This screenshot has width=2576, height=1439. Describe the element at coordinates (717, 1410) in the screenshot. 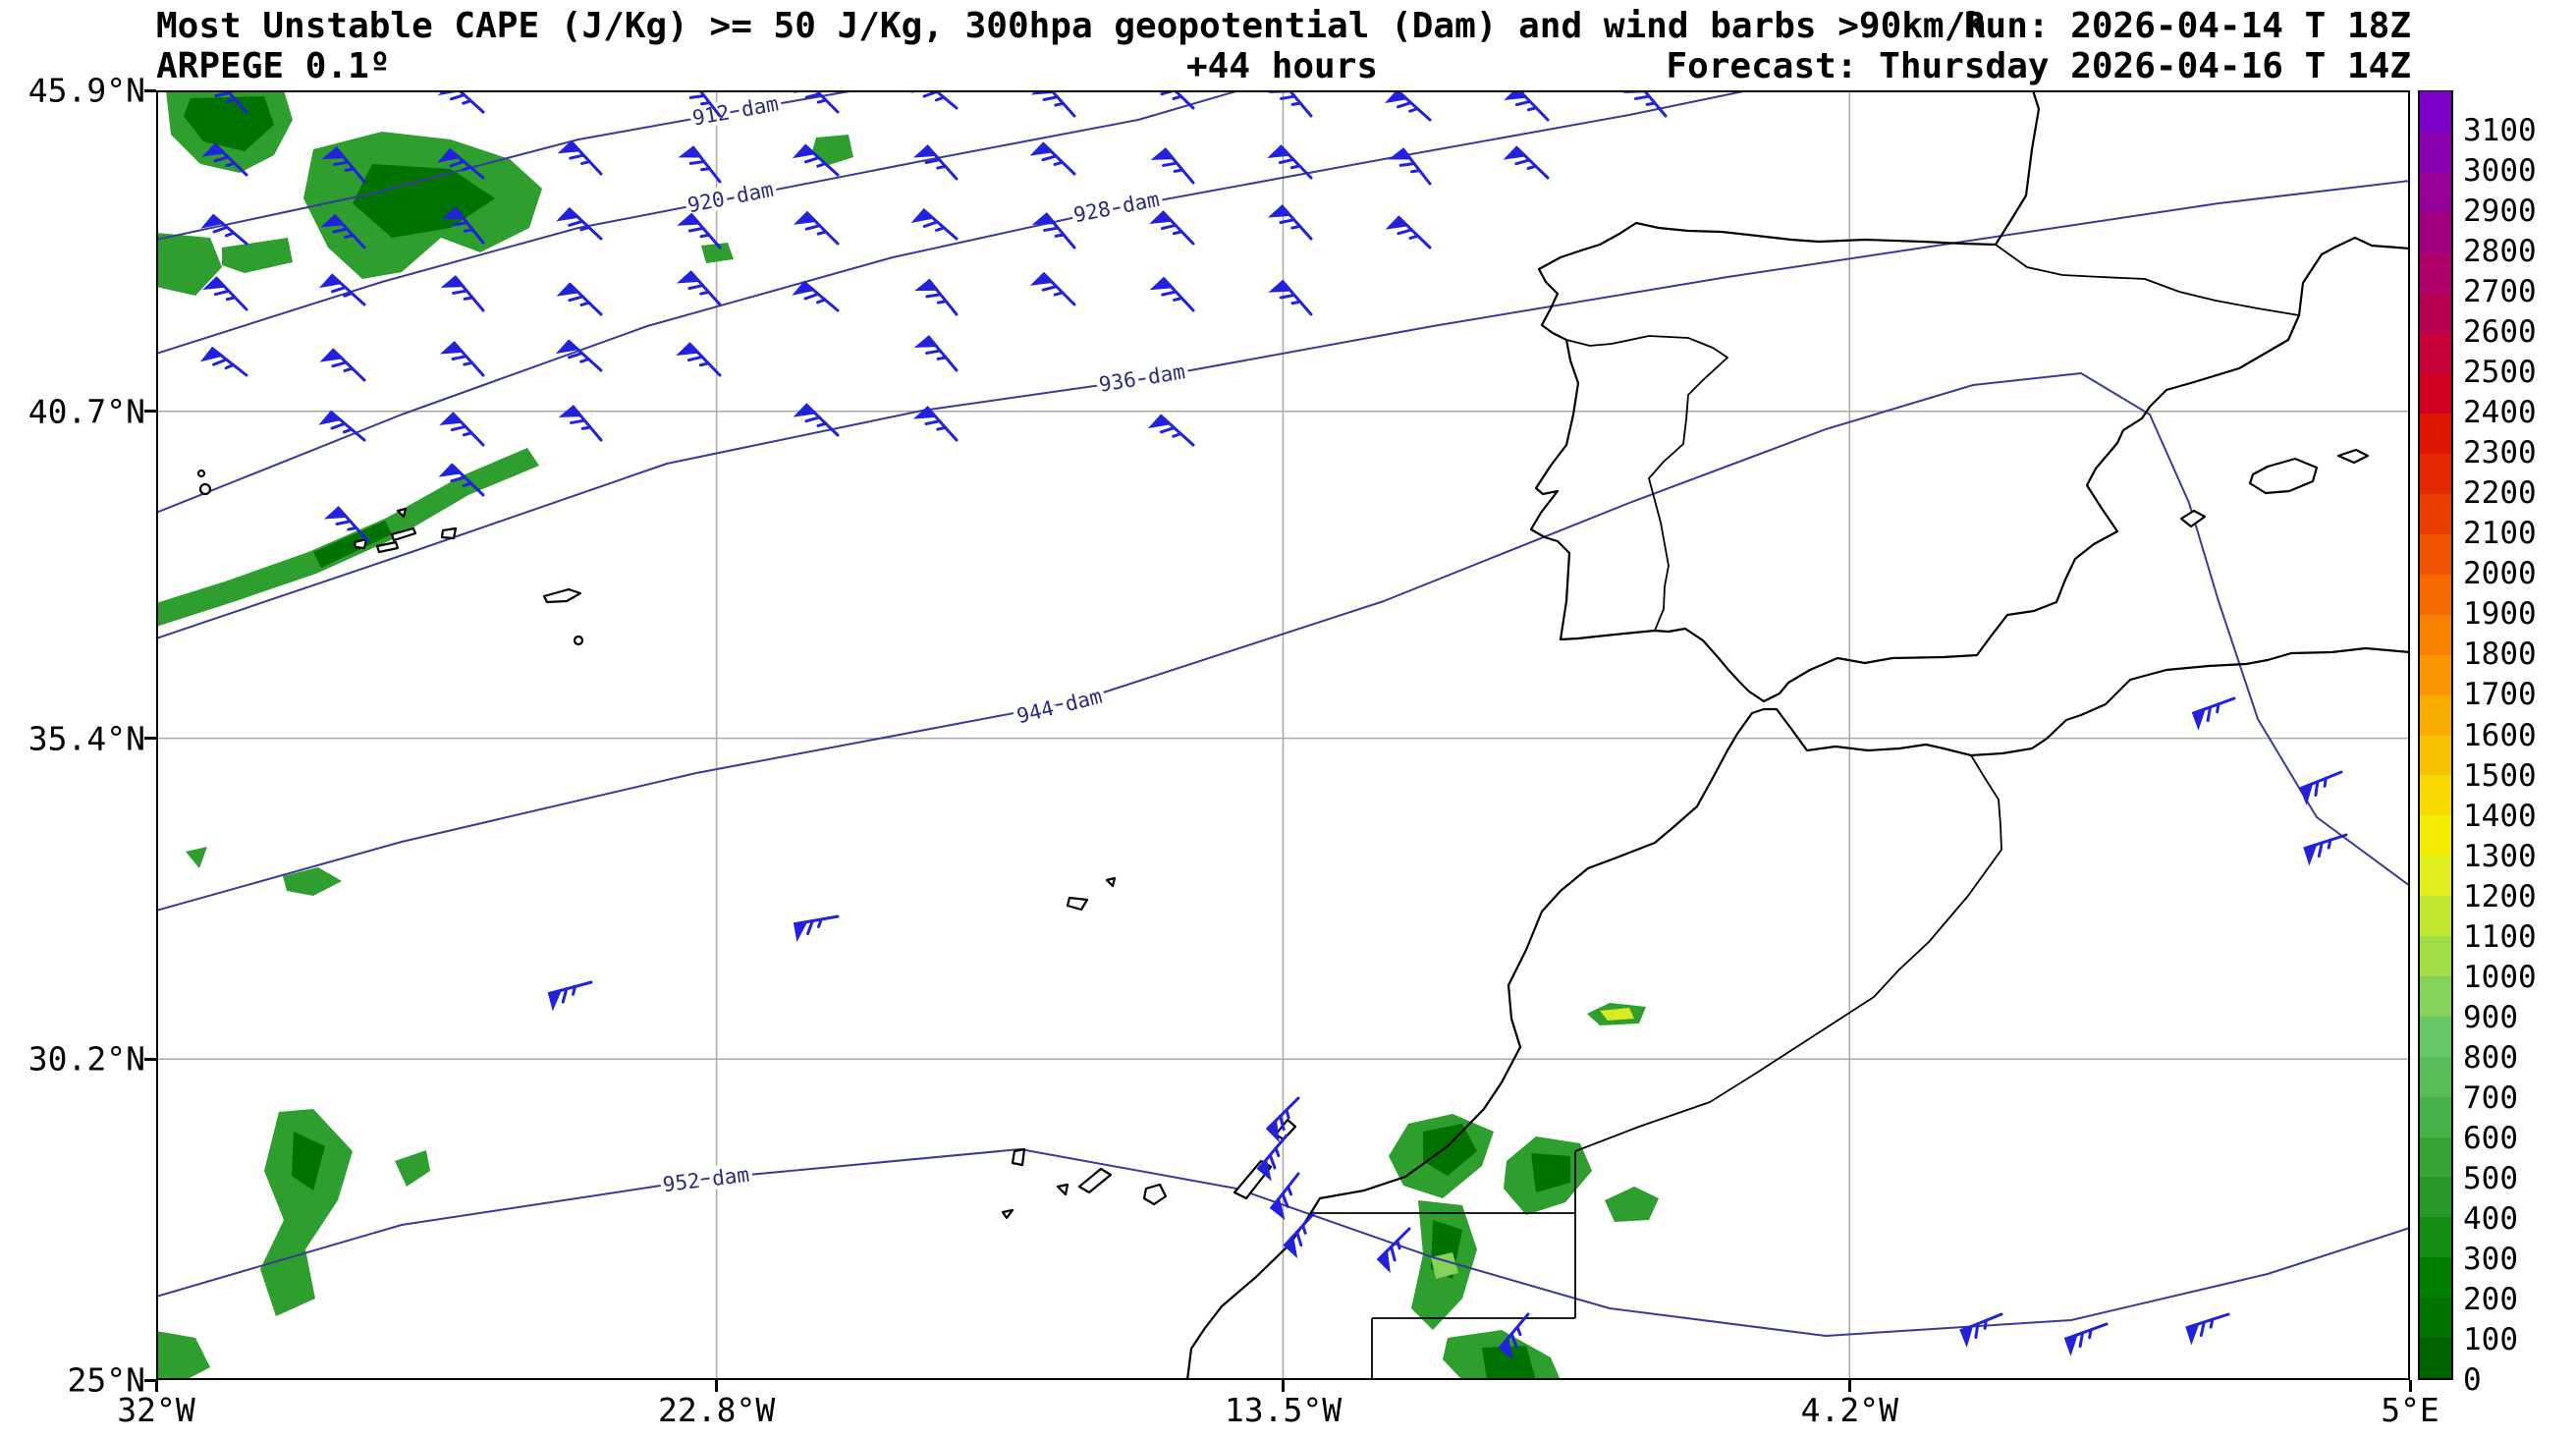

I see `x-axis-tick-label: 22.8°W` at that location.